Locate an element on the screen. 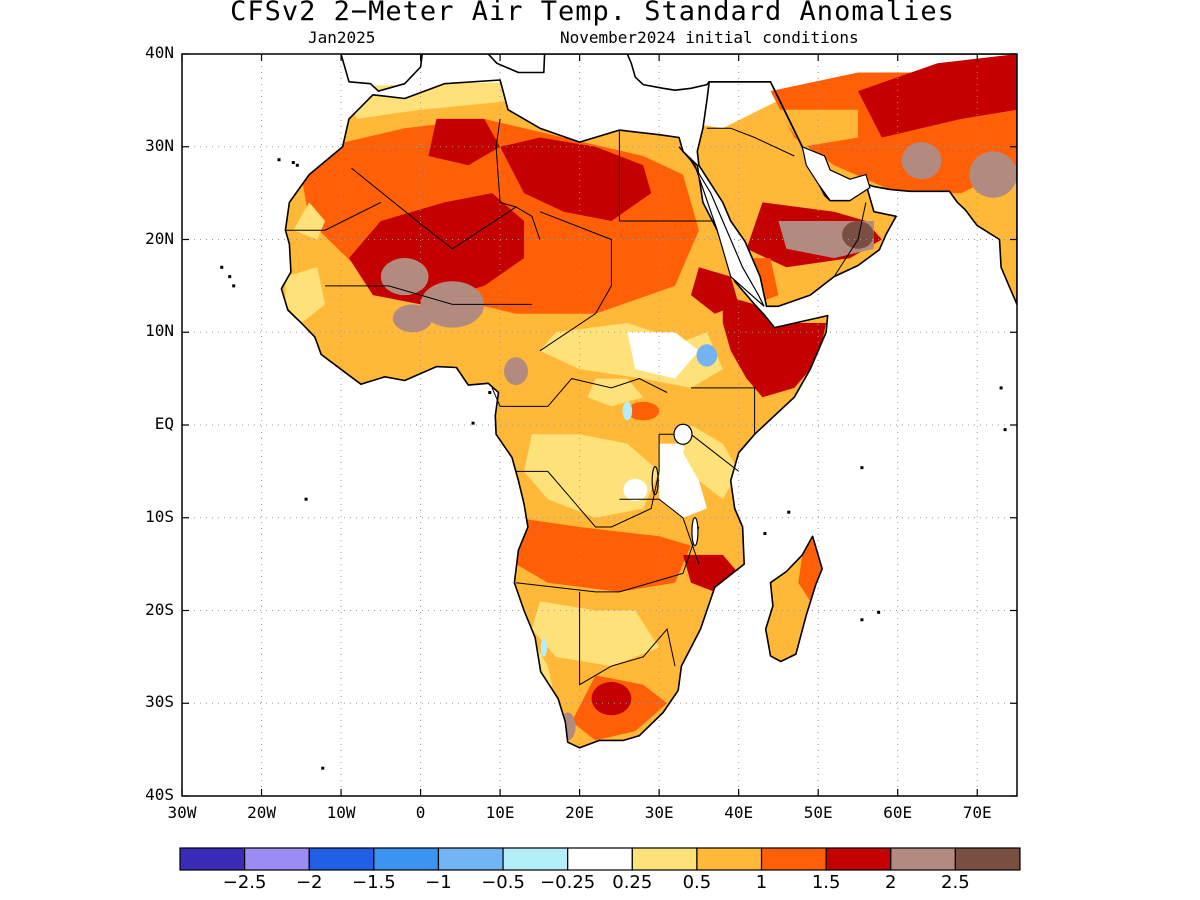 This screenshot has height=900, width=1200. colorbar-label: −1 is located at coordinates (438, 882).